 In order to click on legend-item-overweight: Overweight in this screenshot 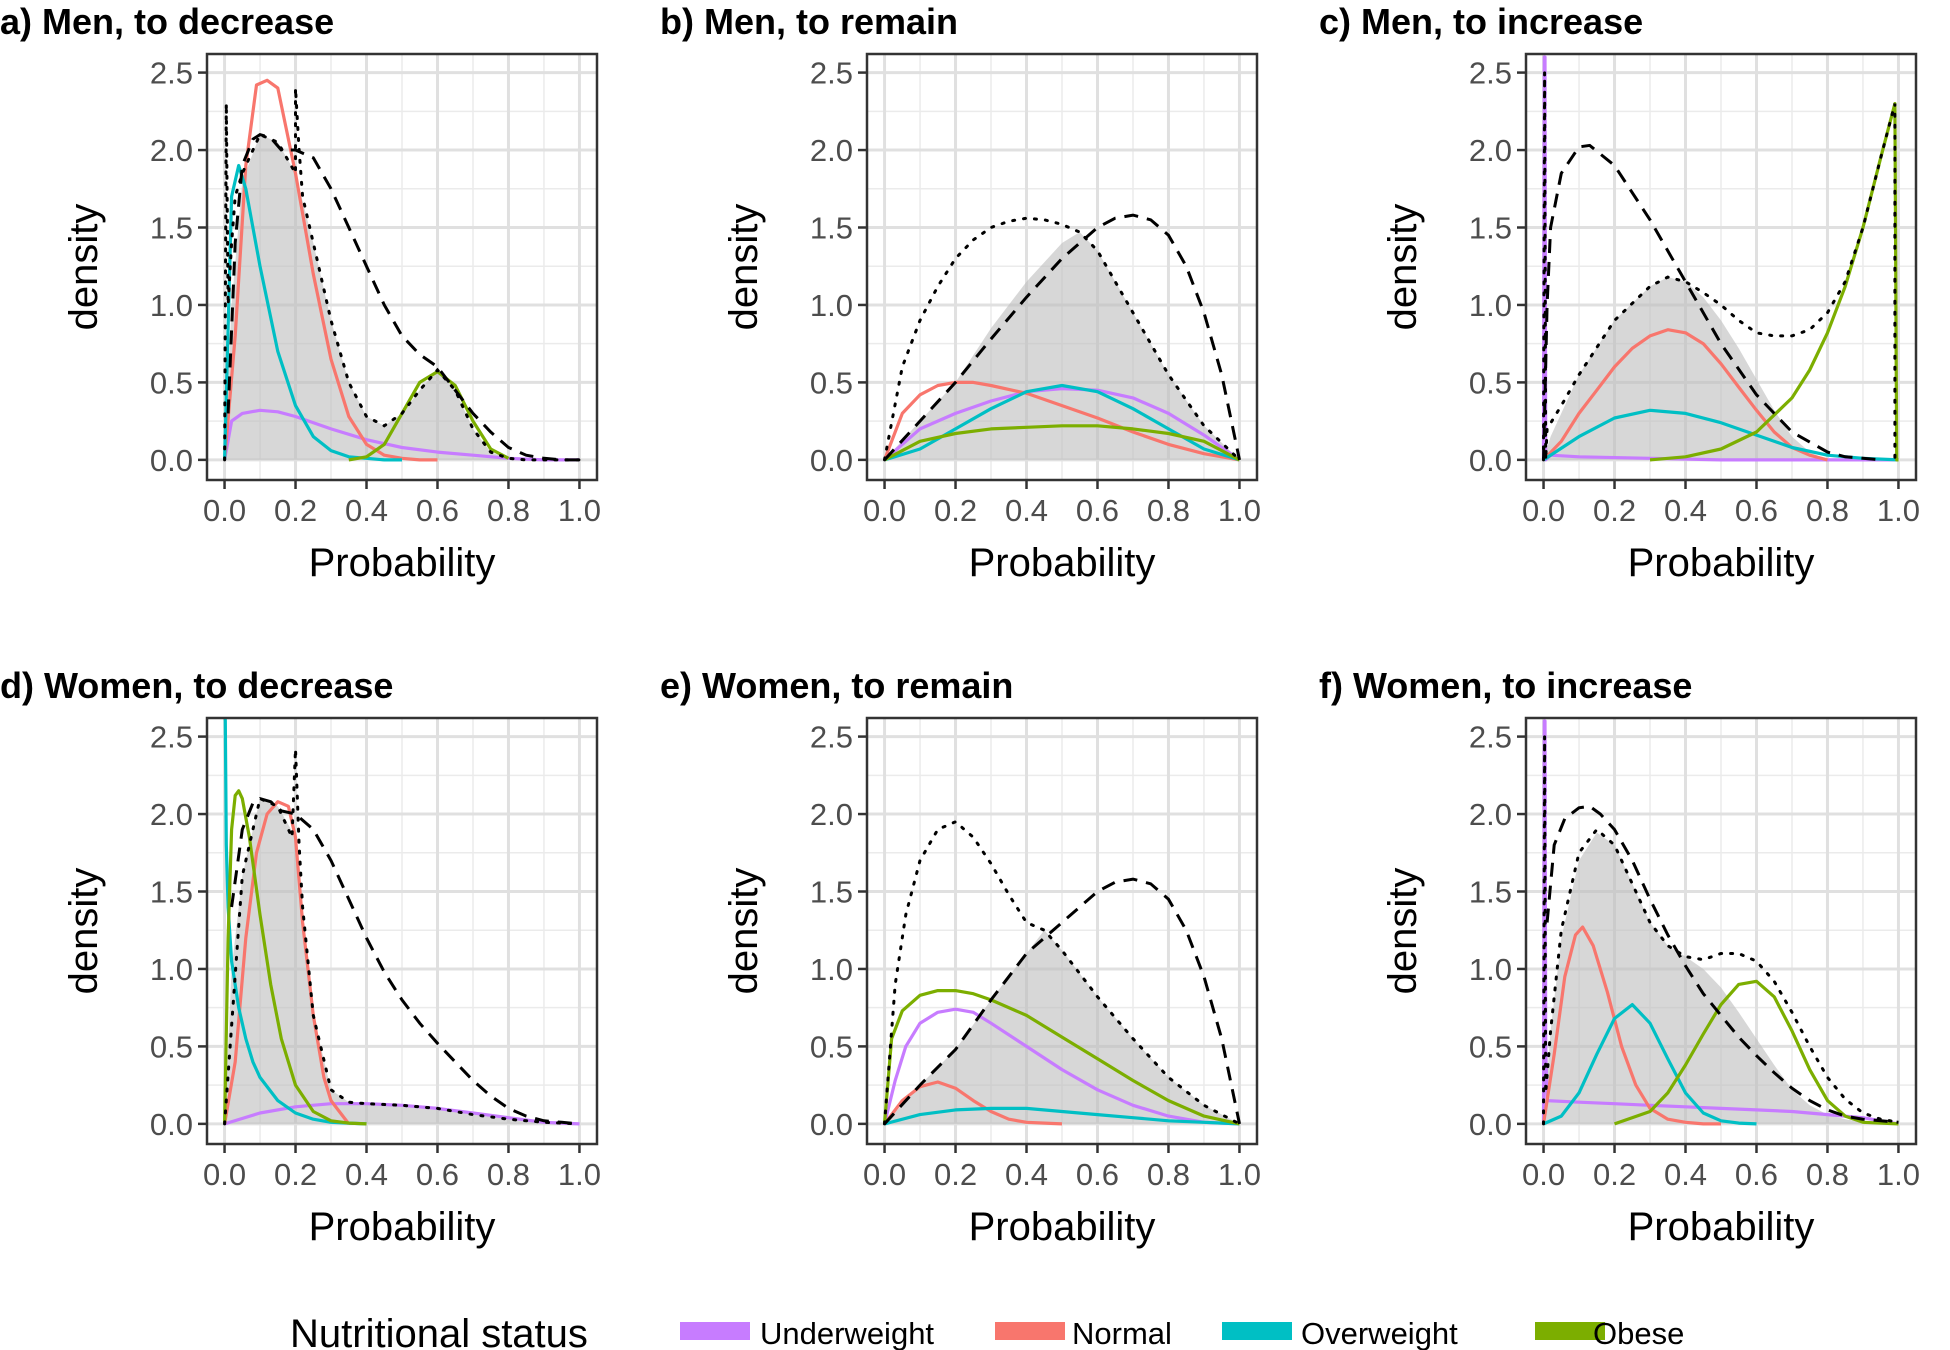, I will do `click(1340, 1333)`.